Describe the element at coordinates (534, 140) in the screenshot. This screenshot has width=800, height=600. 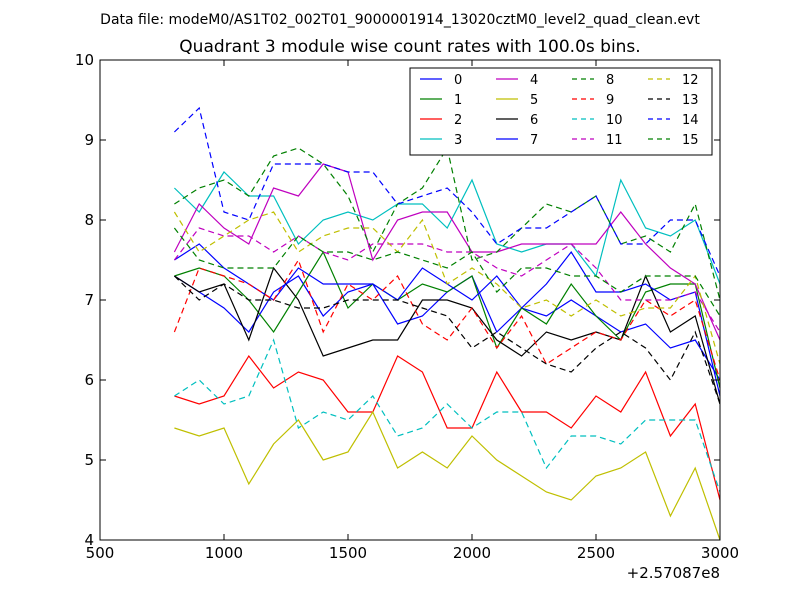
I see `legend-label-7: 7` at that location.